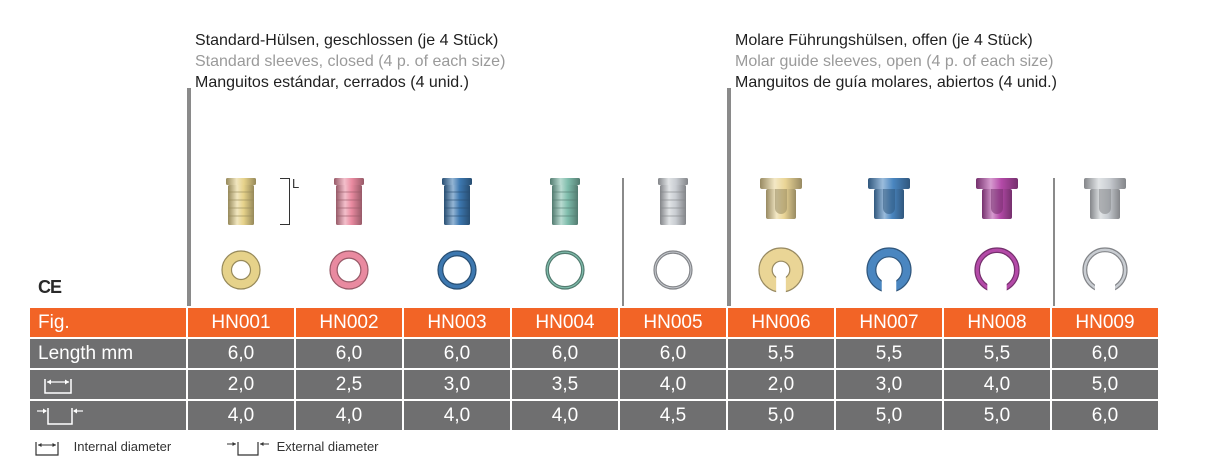 The height and width of the screenshot is (474, 1211). What do you see at coordinates (349, 384) in the screenshot?
I see `cell-internal-diameter: 2,5` at bounding box center [349, 384].